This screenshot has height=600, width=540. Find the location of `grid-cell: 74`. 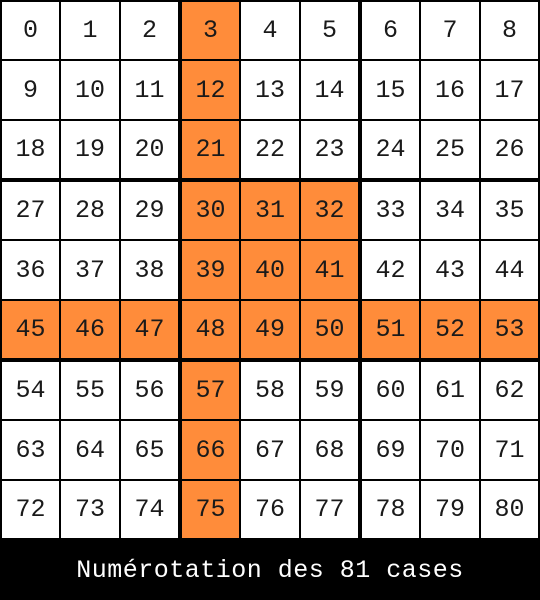

grid-cell: 74 is located at coordinates (149, 509).